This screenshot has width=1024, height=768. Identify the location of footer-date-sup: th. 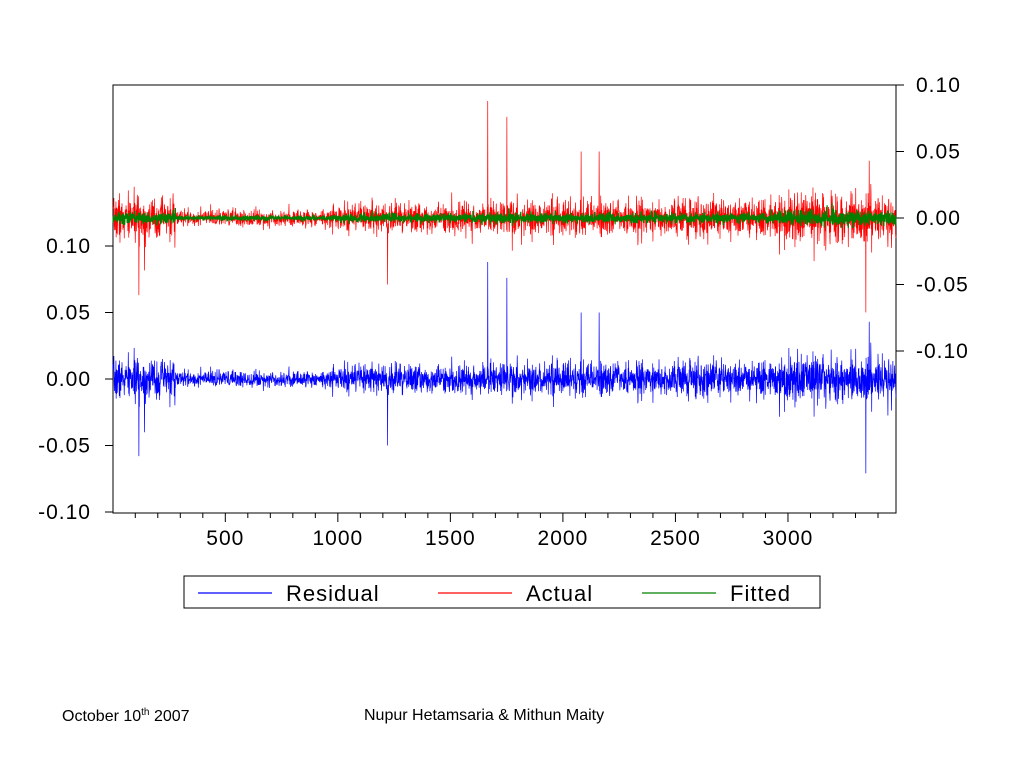
(145, 712).